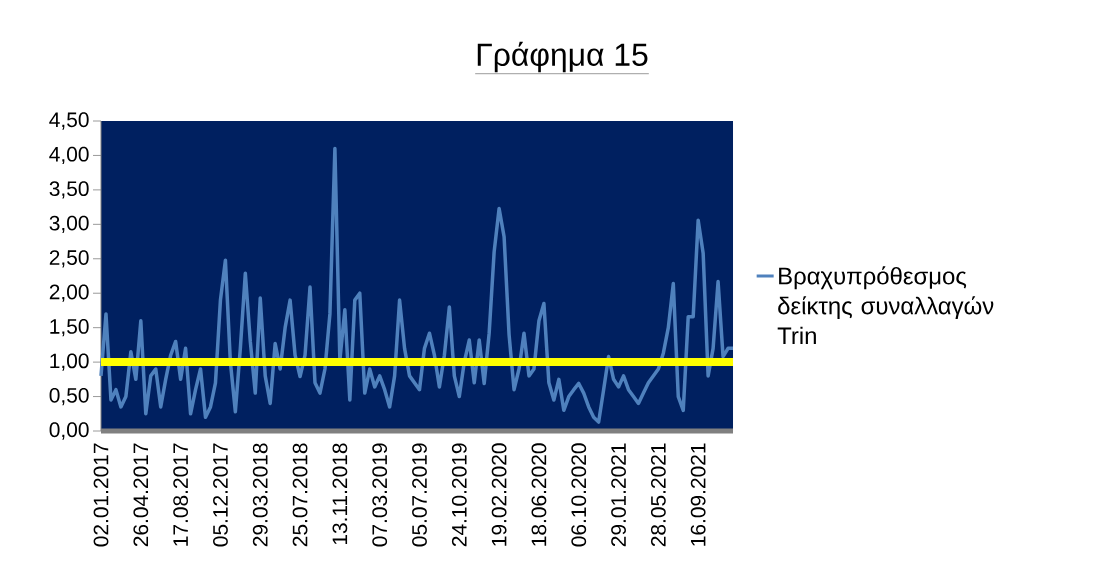 The height and width of the screenshot is (575, 1105). What do you see at coordinates (181, 494) in the screenshot?
I see `x-tick-label: 17.08.2017` at bounding box center [181, 494].